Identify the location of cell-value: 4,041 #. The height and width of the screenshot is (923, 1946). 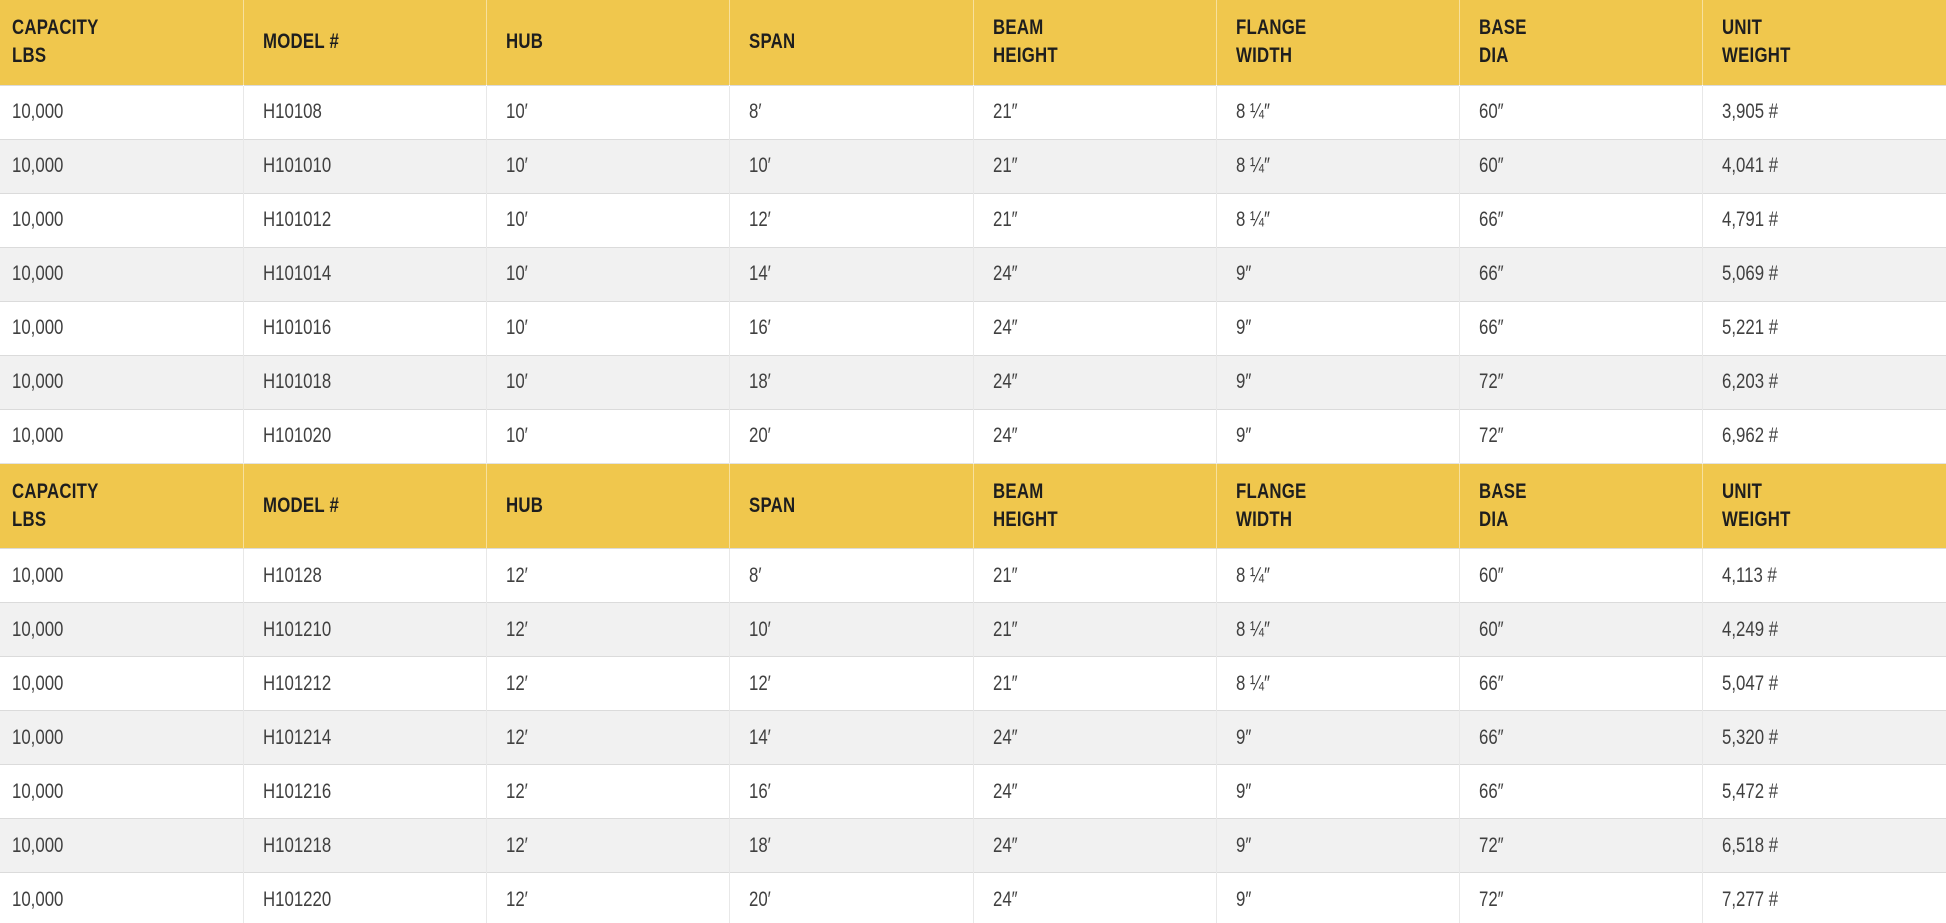
(1750, 165).